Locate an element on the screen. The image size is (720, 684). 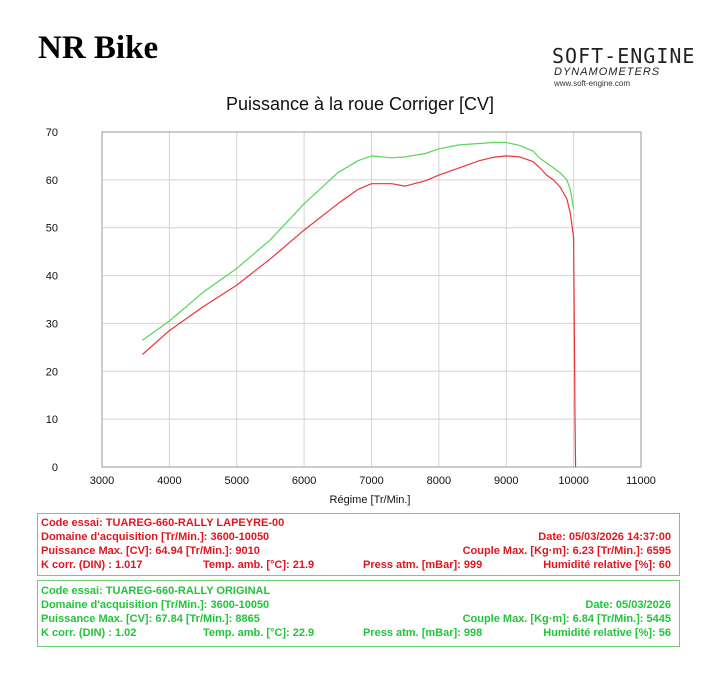
x-tick-label: 10000 is located at coordinates (573, 481).